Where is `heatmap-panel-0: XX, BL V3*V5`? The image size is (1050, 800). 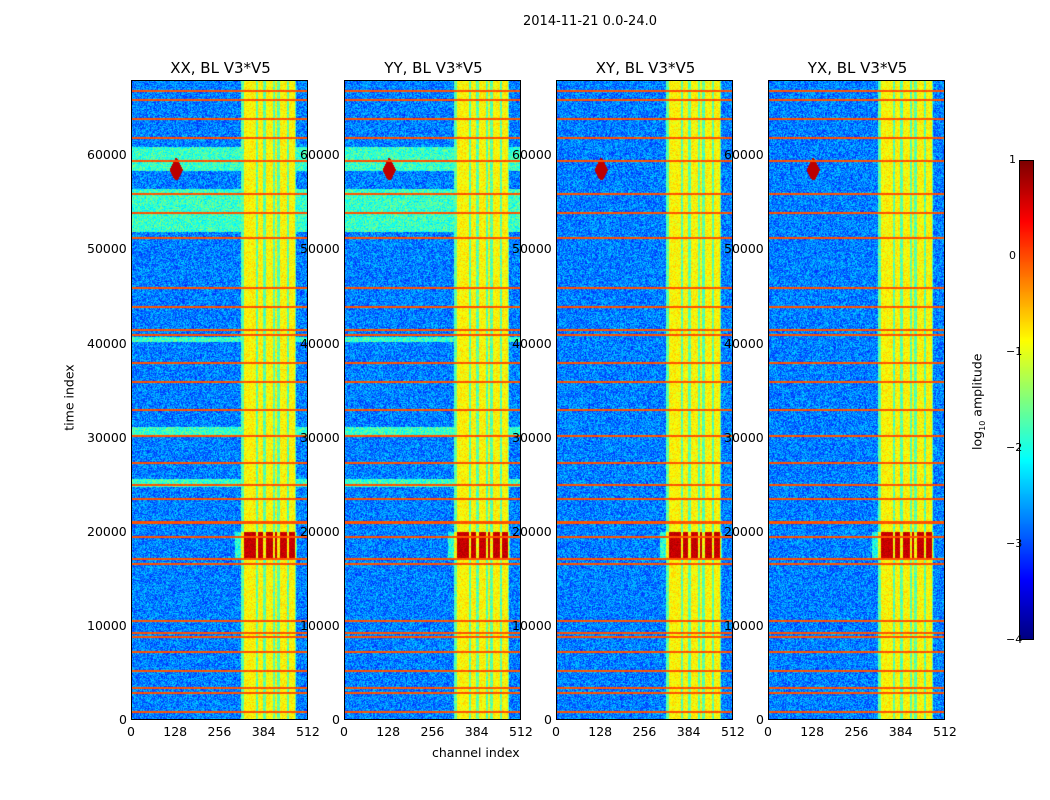 heatmap-panel-0: XX, BL V3*V5 is located at coordinates (219, 389).